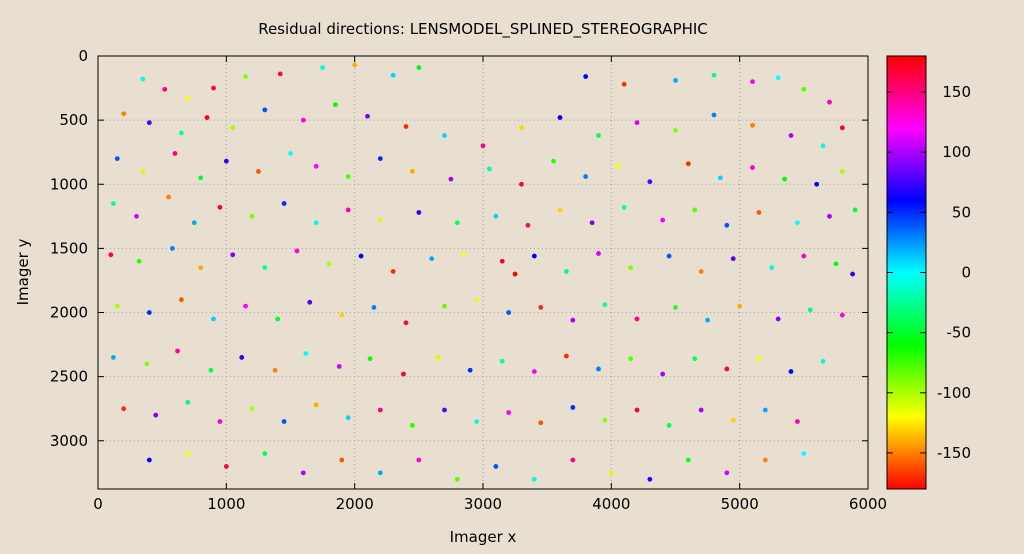 This screenshot has height=554, width=1024. Describe the element at coordinates (868, 504) in the screenshot. I see `x-tick-label: 6000` at that location.